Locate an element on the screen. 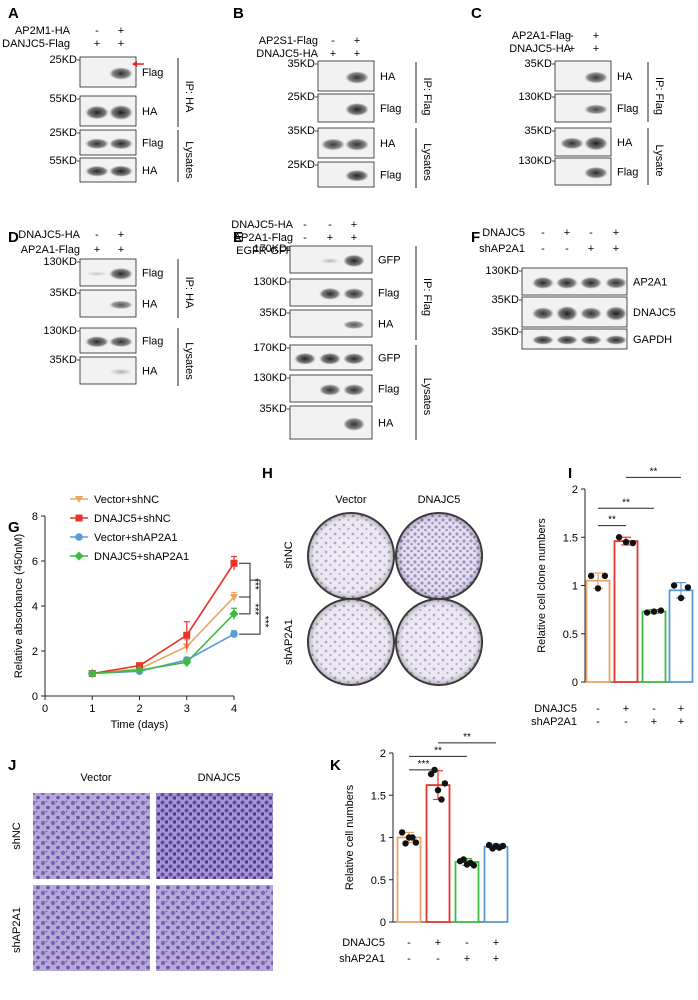 The width and height of the screenshot is (698, 1000). blot-ha-5: 35KD HA is located at coordinates (326, 421).